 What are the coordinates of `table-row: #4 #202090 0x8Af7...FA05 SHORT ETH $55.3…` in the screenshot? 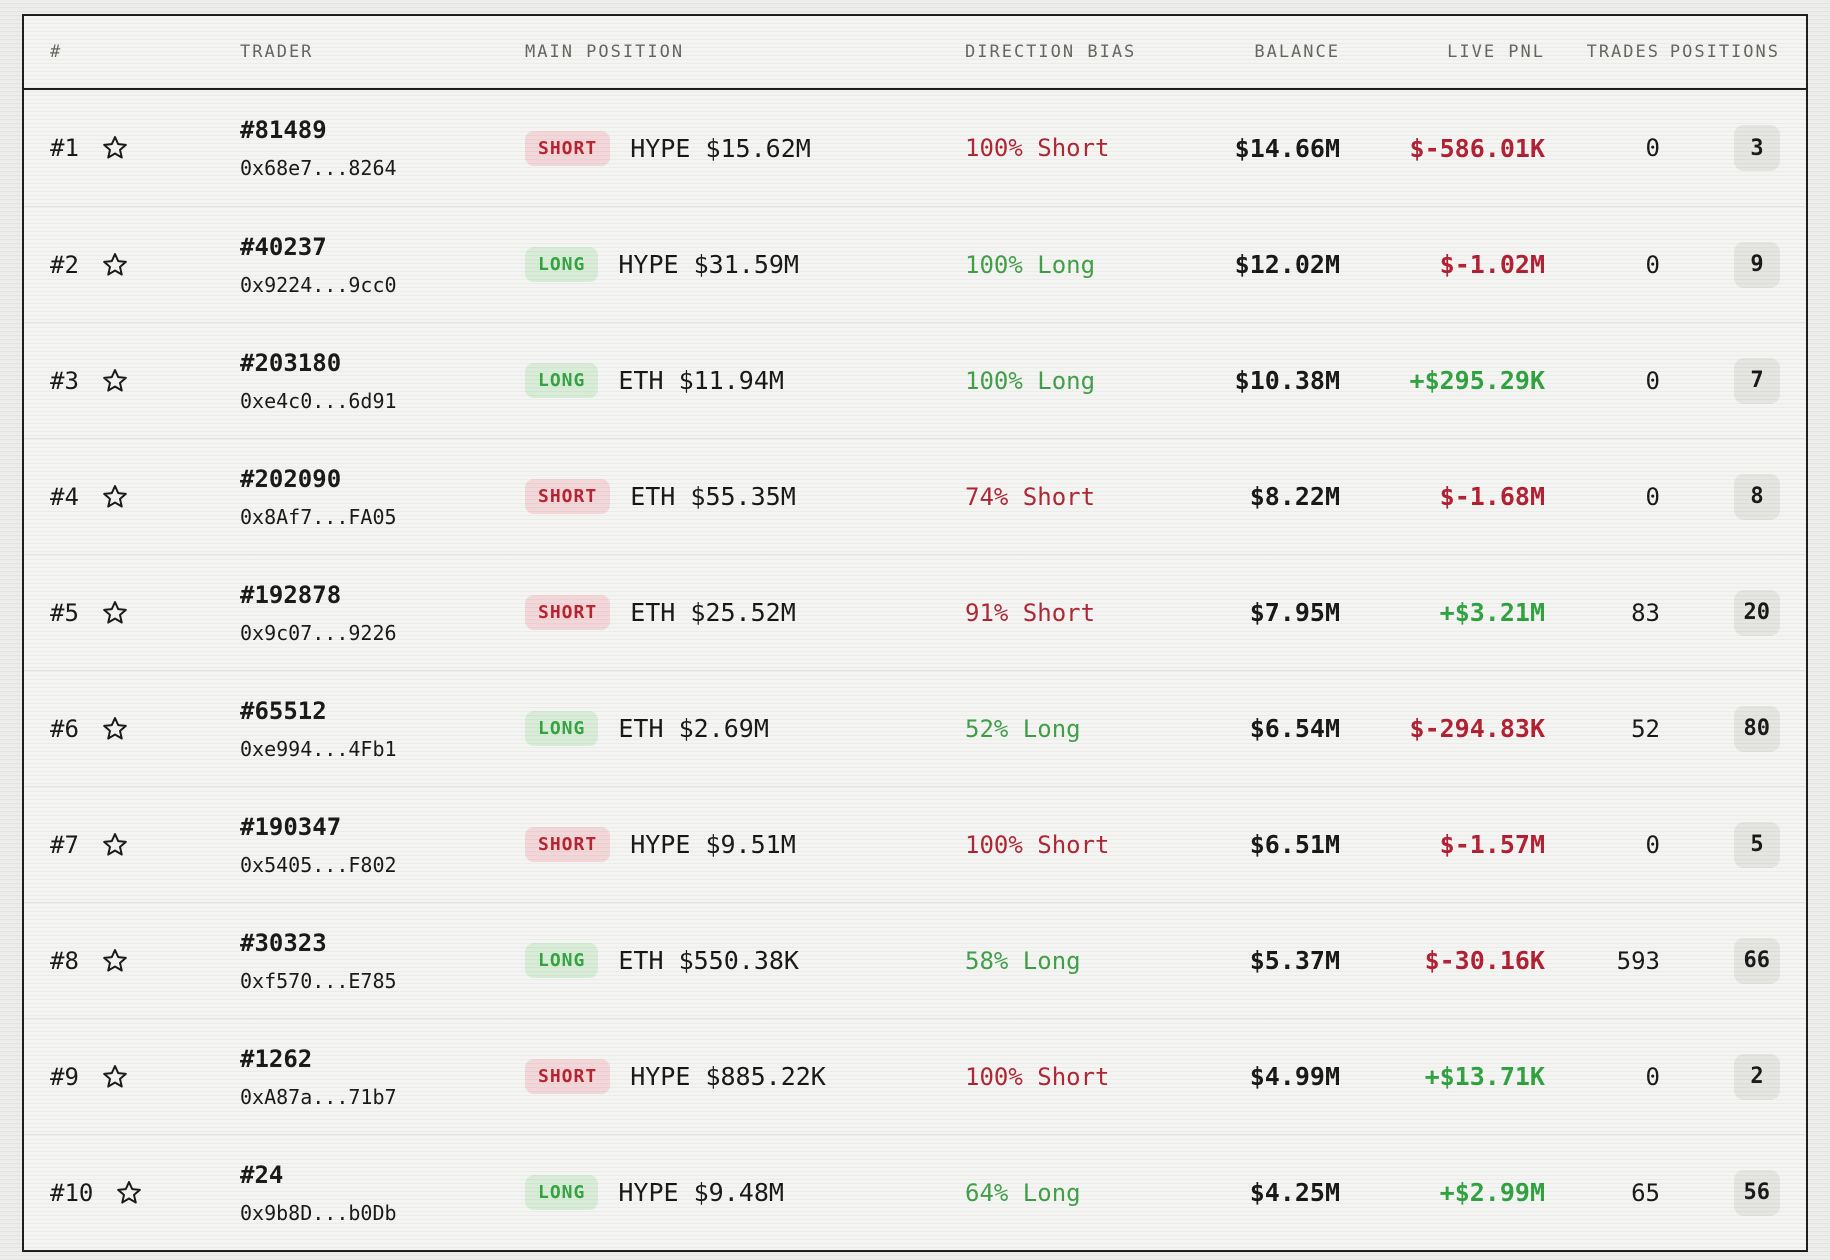 It's located at (915, 496).